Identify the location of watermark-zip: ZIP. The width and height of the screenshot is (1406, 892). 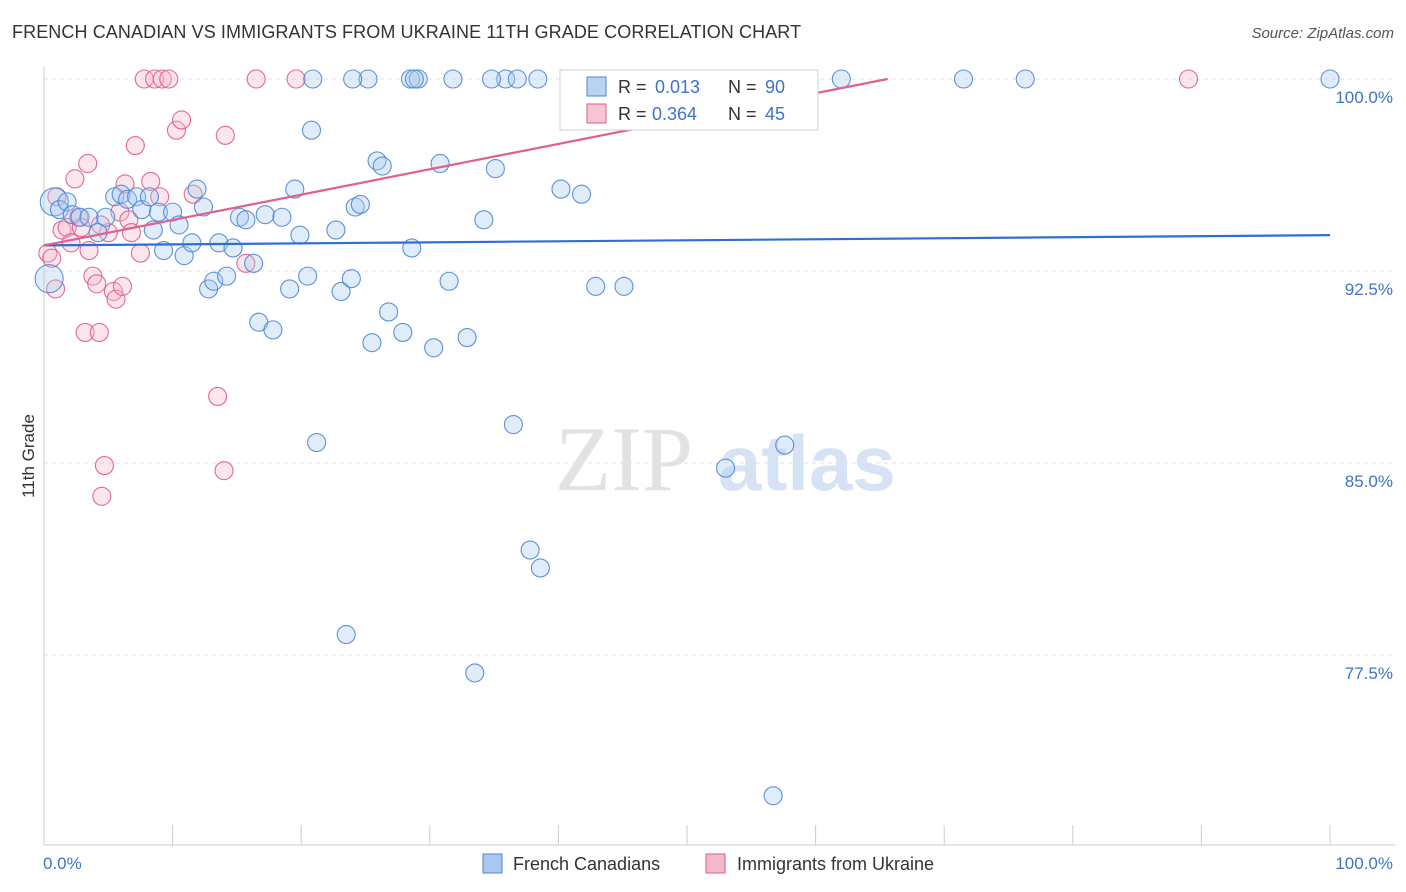
(624, 459).